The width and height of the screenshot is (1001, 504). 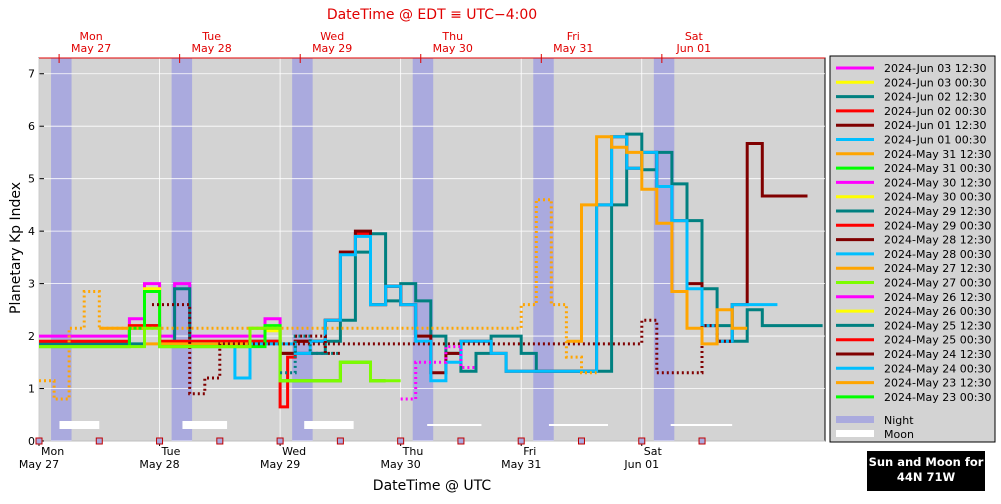 What do you see at coordinates (653, 451) in the screenshot?
I see `x-day-name: Sat` at bounding box center [653, 451].